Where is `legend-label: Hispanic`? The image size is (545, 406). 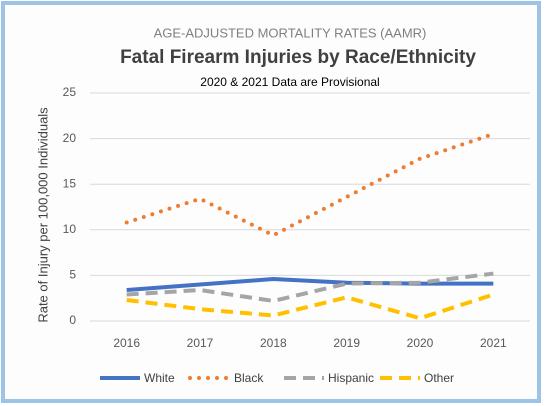 legend-label: Hispanic is located at coordinates (351, 378).